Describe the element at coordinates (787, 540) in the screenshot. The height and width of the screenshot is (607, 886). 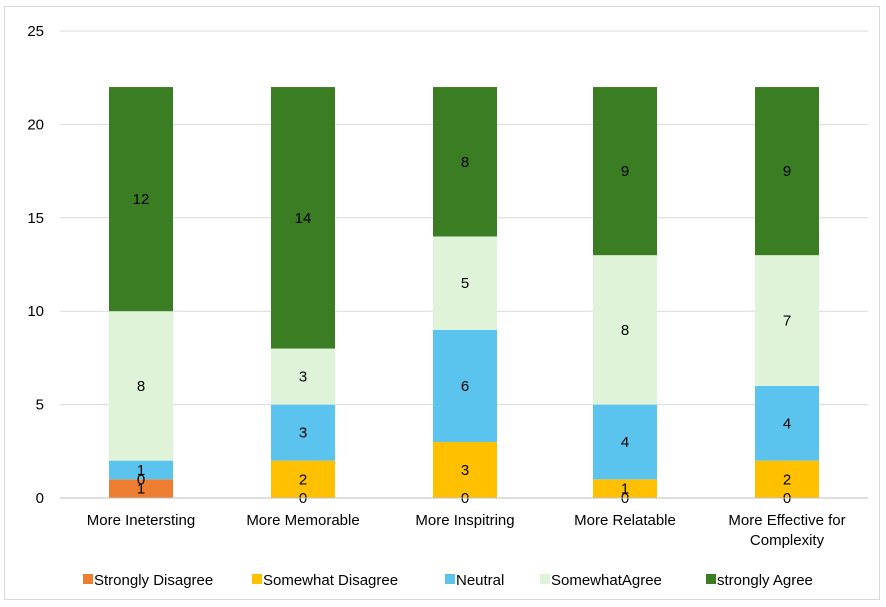
I see `category-label: Complexity` at that location.